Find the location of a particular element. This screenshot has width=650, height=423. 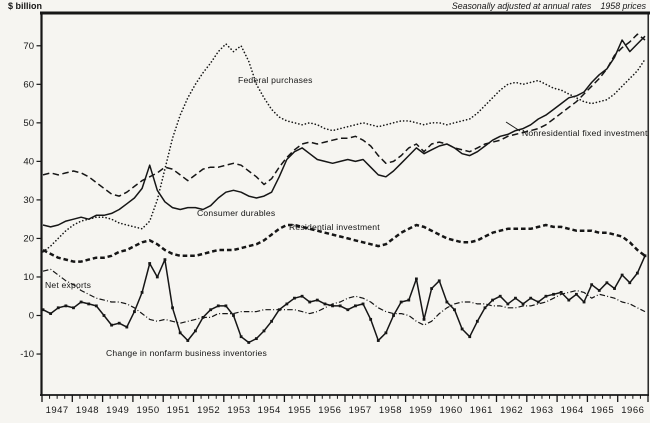

label-net-exports: Net exports is located at coordinates (68, 285).